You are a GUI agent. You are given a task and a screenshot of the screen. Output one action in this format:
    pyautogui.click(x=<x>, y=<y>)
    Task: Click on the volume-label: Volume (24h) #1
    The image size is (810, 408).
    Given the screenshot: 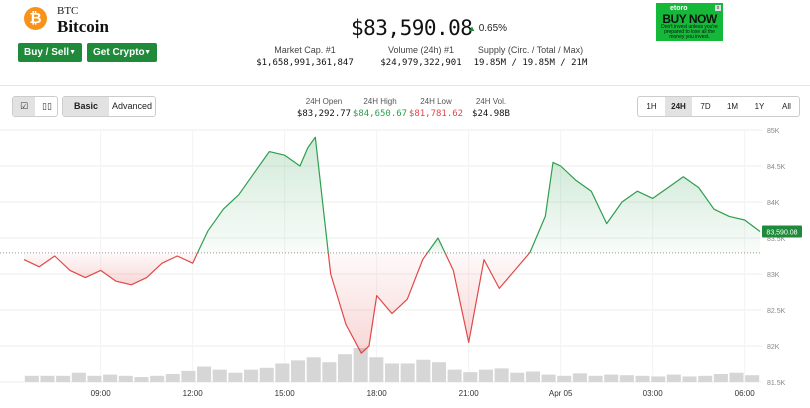 What is the action you would take?
    pyautogui.click(x=421, y=50)
    